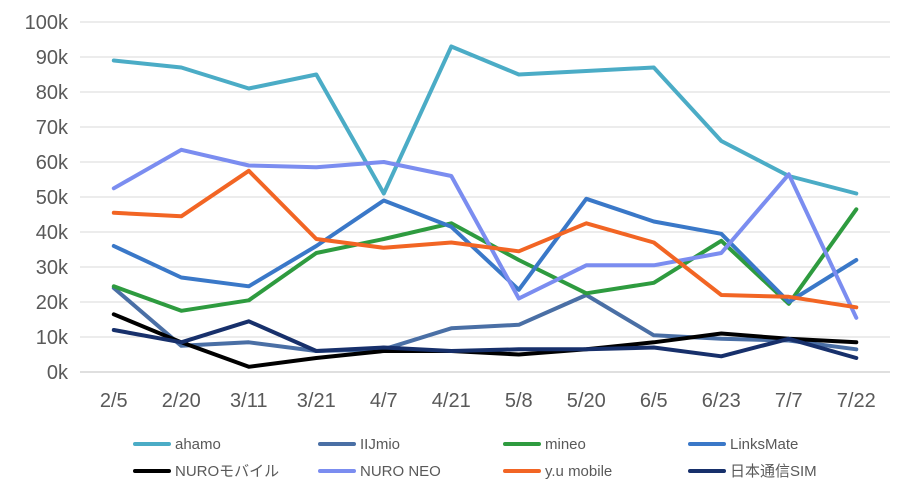  What do you see at coordinates (52, 198) in the screenshot?
I see `y-tick-label: 50k` at bounding box center [52, 198].